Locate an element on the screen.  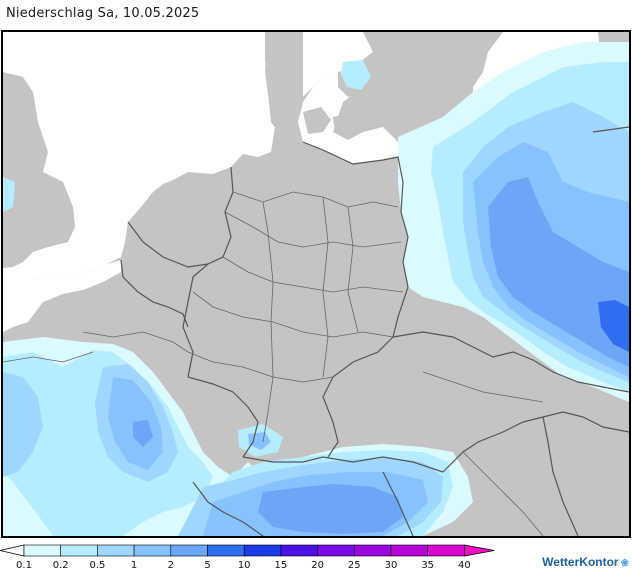
brand-logo: WetterKontor ❀ is located at coordinates (585, 562).